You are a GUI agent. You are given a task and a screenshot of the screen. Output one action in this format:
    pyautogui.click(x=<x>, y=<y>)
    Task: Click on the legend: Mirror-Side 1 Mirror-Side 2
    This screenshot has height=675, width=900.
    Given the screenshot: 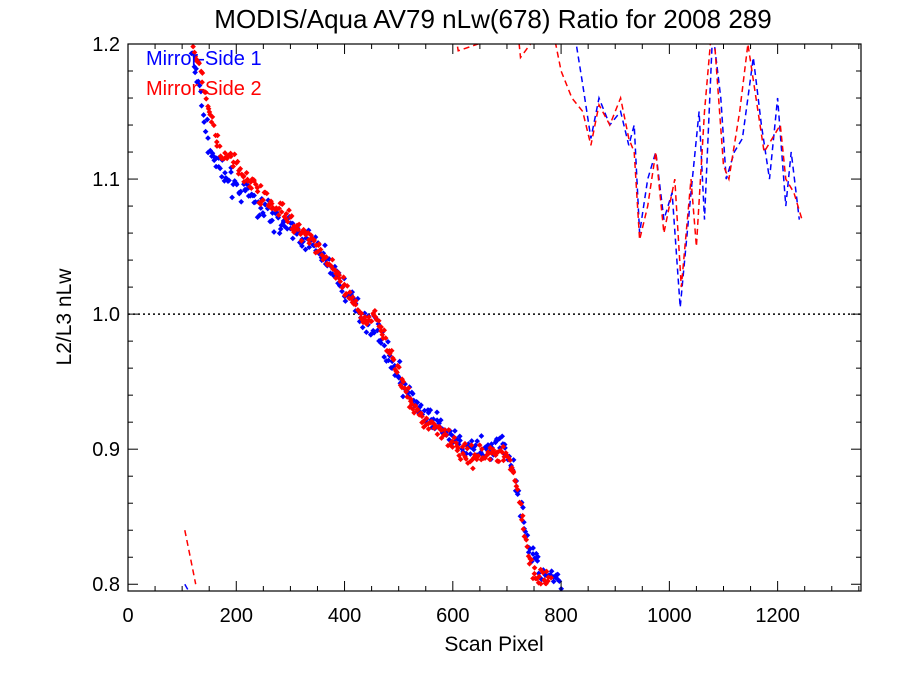 What is the action you would take?
    pyautogui.click(x=204, y=74)
    